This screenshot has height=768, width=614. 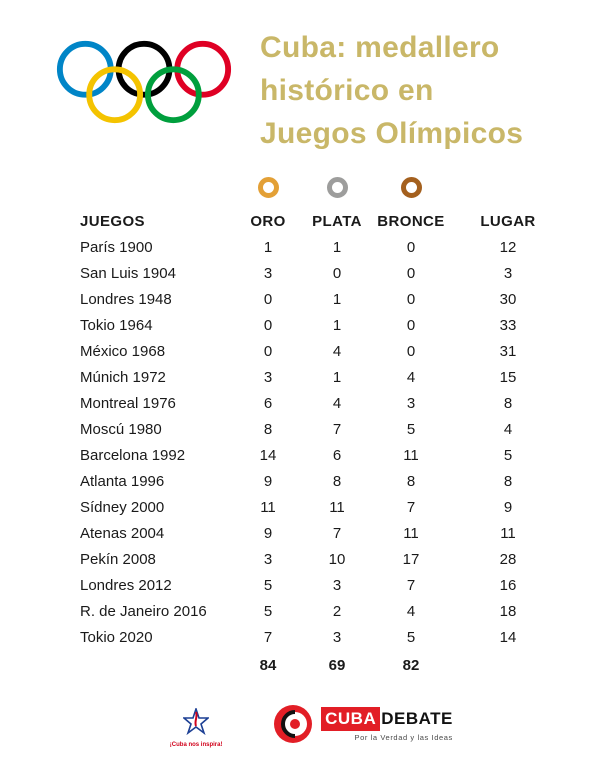 I want to click on games-name-cell: Atlanta 1996, so click(x=122, y=481).